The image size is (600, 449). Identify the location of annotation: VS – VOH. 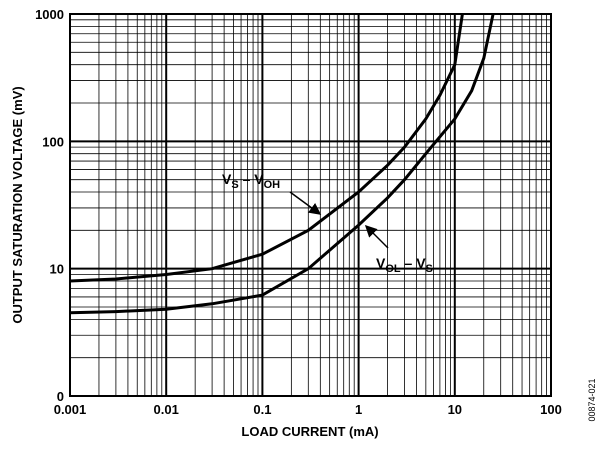
(251, 181).